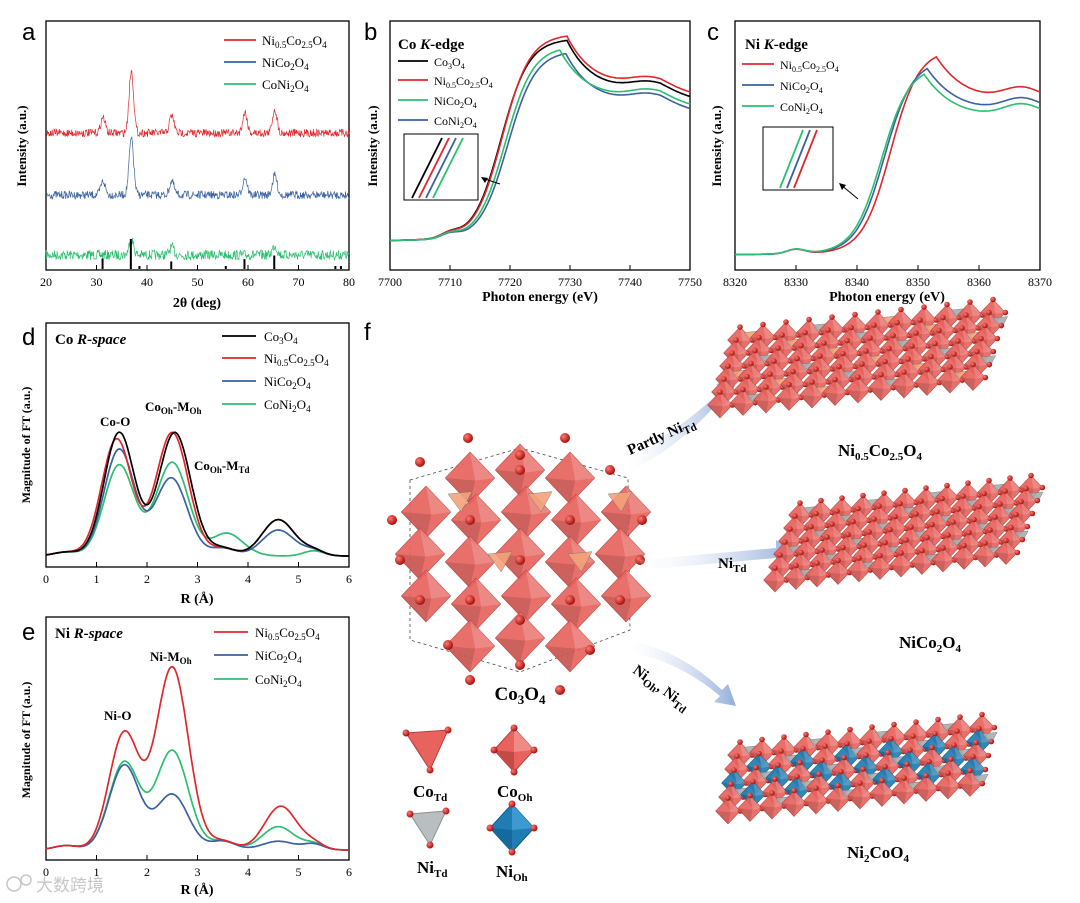  What do you see at coordinates (427, 750) in the screenshot?
I see `co-td-tetrahedron-icon` at bounding box center [427, 750].